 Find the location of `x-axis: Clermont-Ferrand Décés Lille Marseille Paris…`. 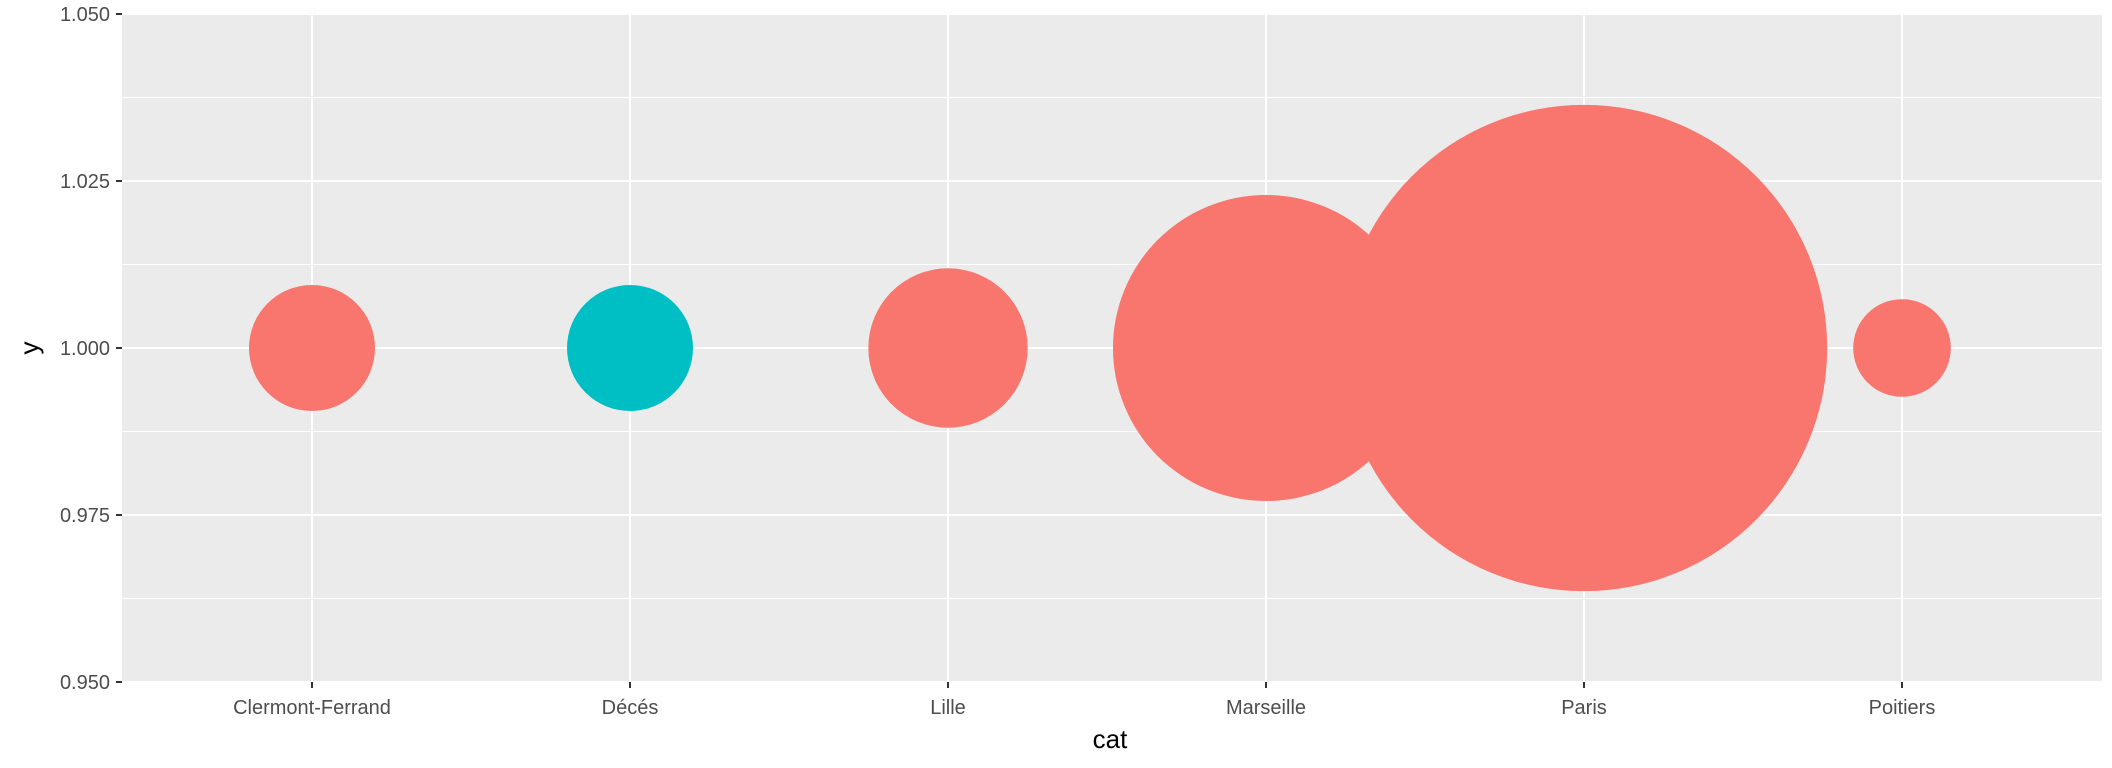

x-axis: Clermont-Ferrand Décés Lille Marseille Paris… is located at coordinates (1084, 700).